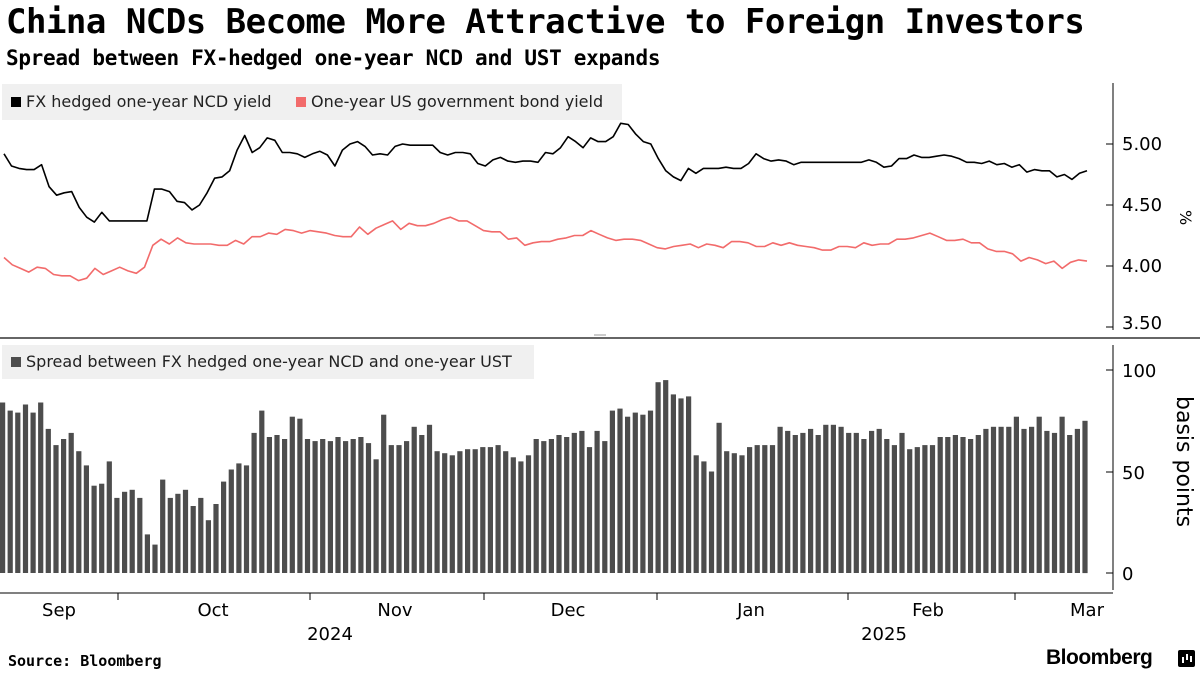 Image resolution: width=1200 pixels, height=675 pixels. What do you see at coordinates (149, 101) in the screenshot?
I see `legend-label-ncd: FX hedged one-year NCD yield` at bounding box center [149, 101].